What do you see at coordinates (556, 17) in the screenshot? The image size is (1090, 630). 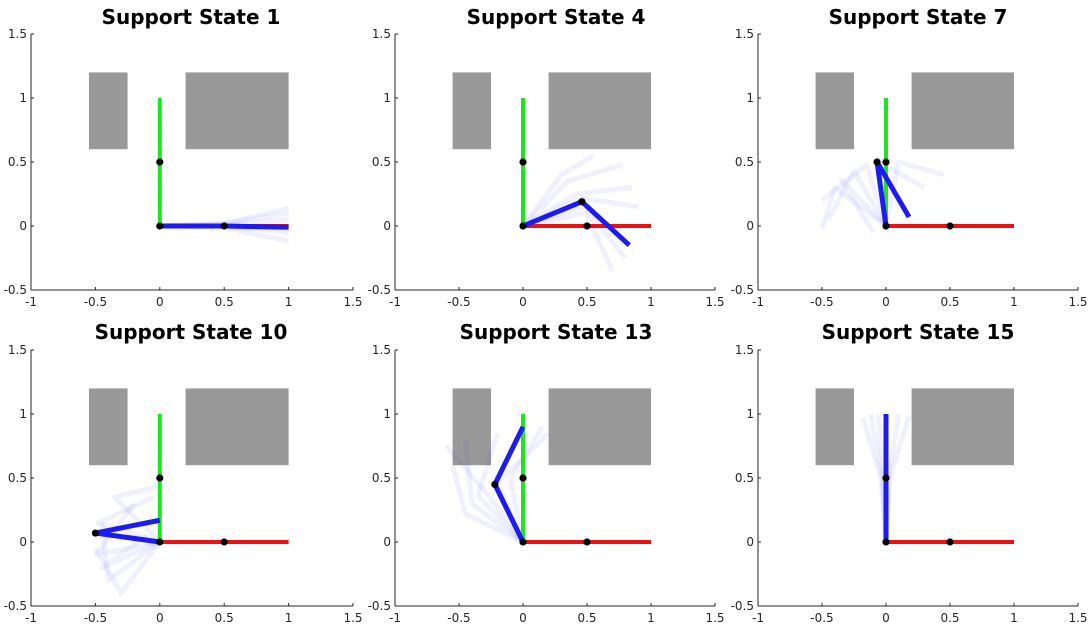 I see `subplot-title: Support State 4` at bounding box center [556, 17].